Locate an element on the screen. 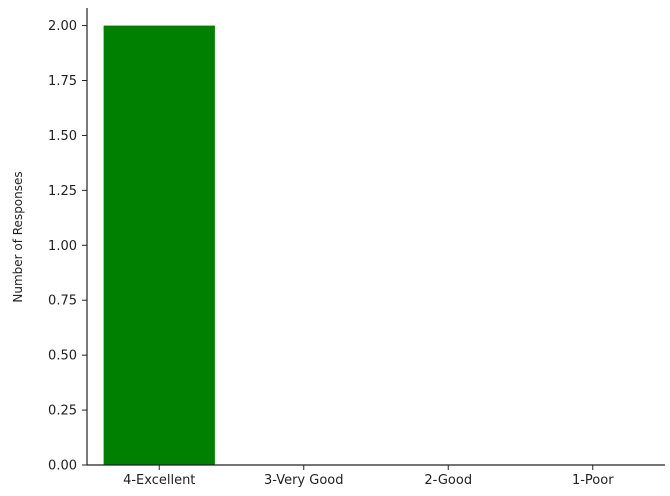 The height and width of the screenshot is (496, 670). x-tick-label: 2-Good is located at coordinates (448, 480).